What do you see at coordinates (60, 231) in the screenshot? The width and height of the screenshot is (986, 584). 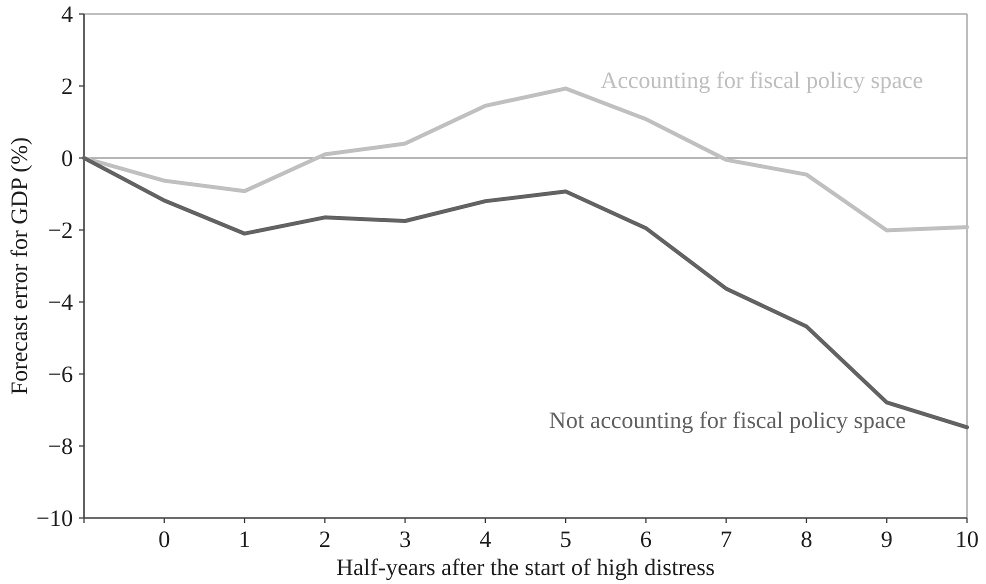 I see `y-tick-label: −2` at bounding box center [60, 231].